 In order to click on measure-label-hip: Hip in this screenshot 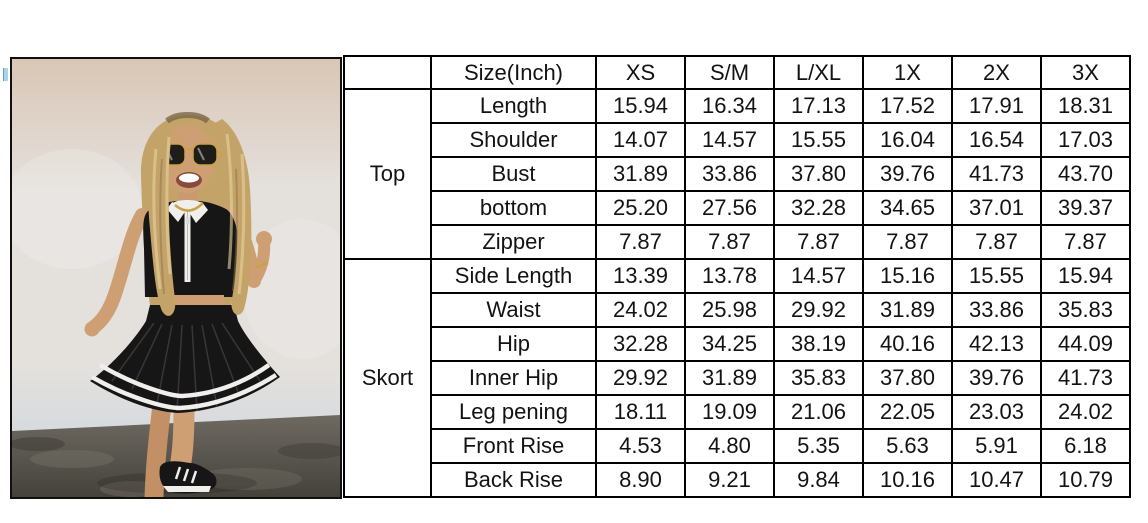, I will do `click(513, 344)`.